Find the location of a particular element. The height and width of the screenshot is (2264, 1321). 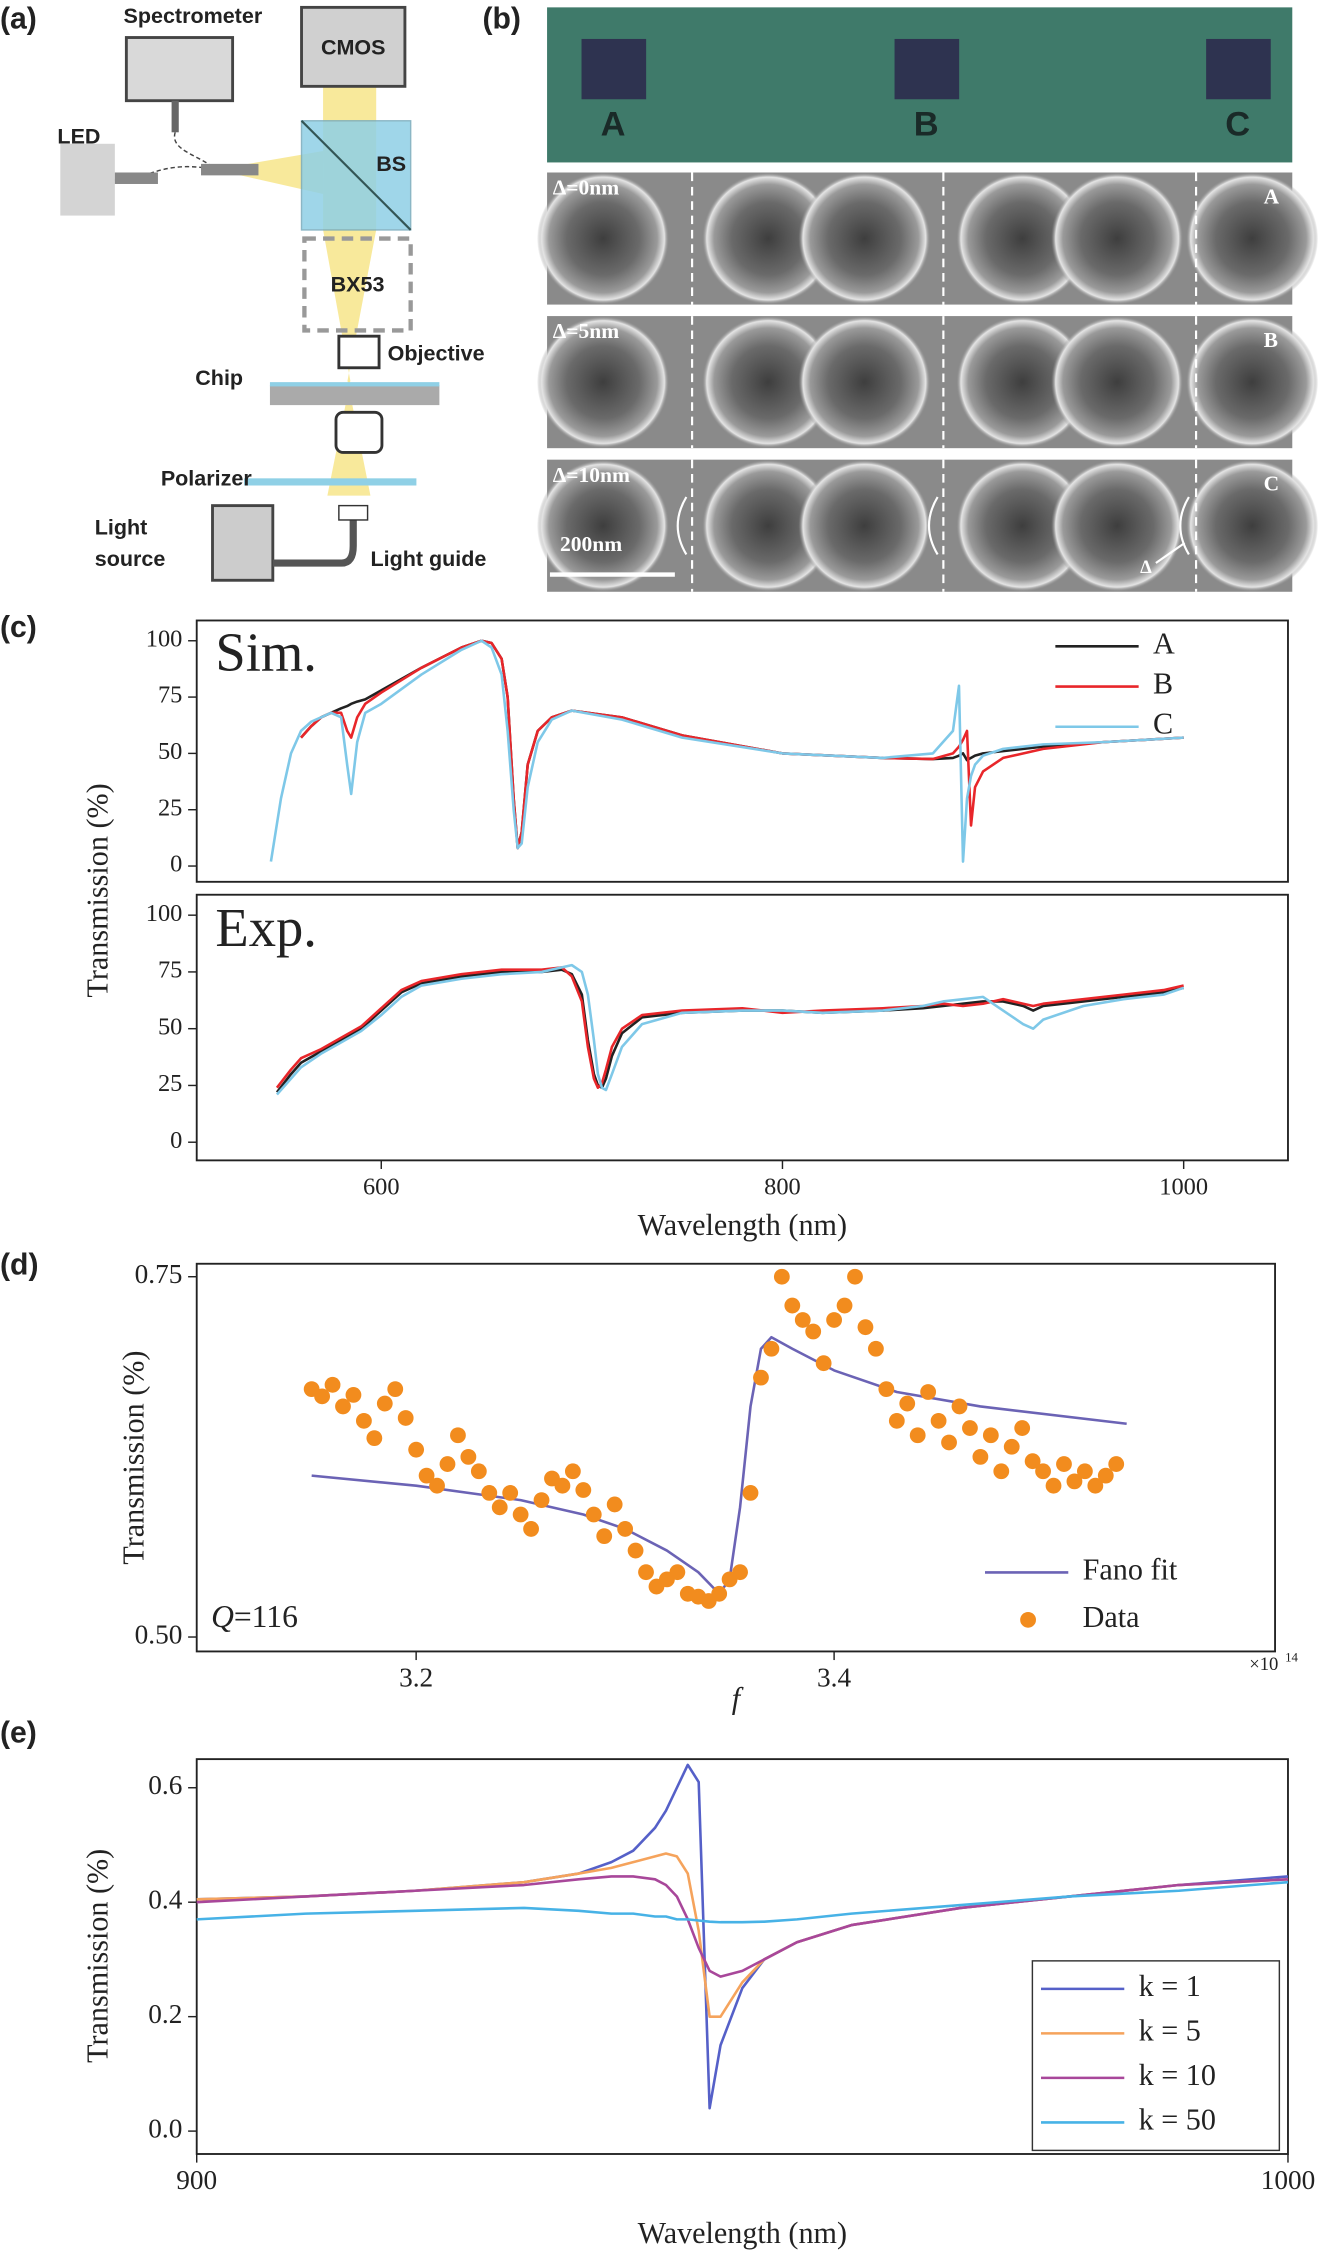

light-beam is located at coordinates (269, 172).